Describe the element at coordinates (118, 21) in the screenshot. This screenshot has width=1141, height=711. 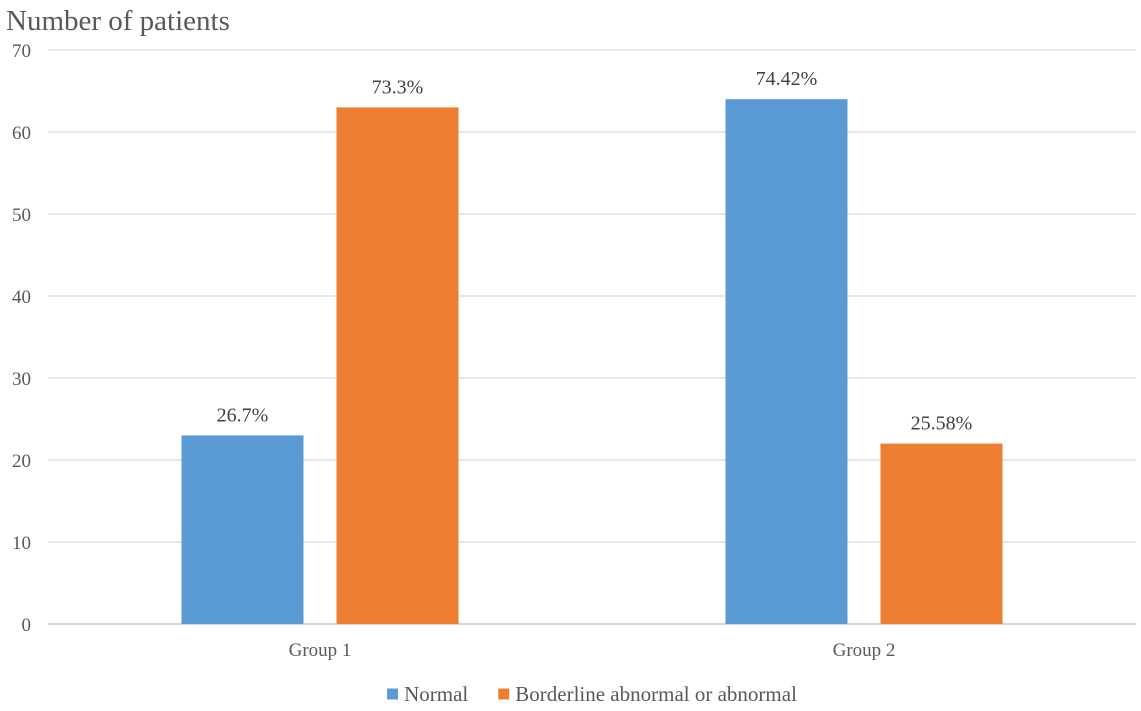
I see `y-axis-title: Number of patients` at that location.